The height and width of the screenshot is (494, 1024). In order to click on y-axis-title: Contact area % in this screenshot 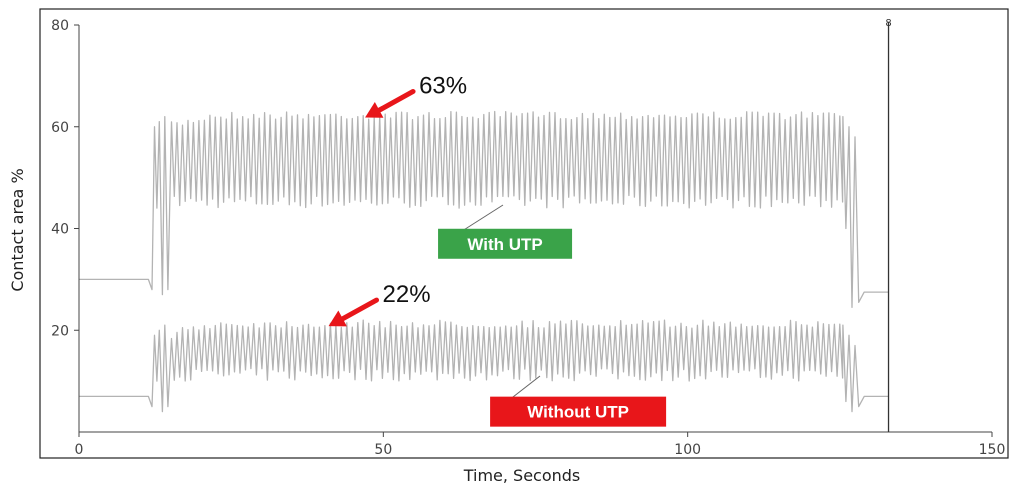, I will do `click(17, 229)`.